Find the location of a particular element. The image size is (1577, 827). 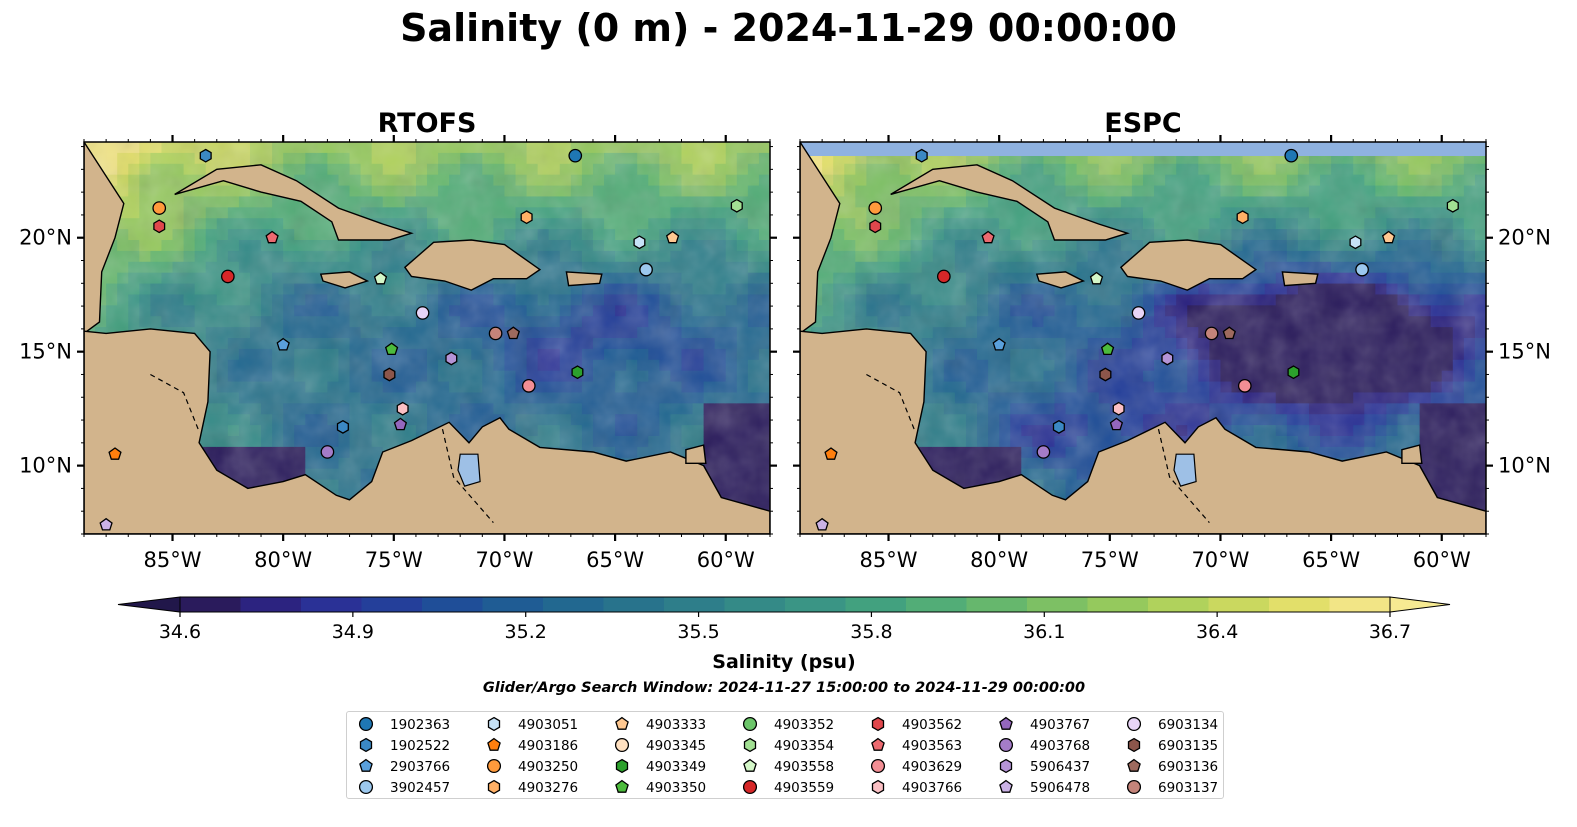

lon-tick-label: 65°W is located at coordinates (1331, 560).